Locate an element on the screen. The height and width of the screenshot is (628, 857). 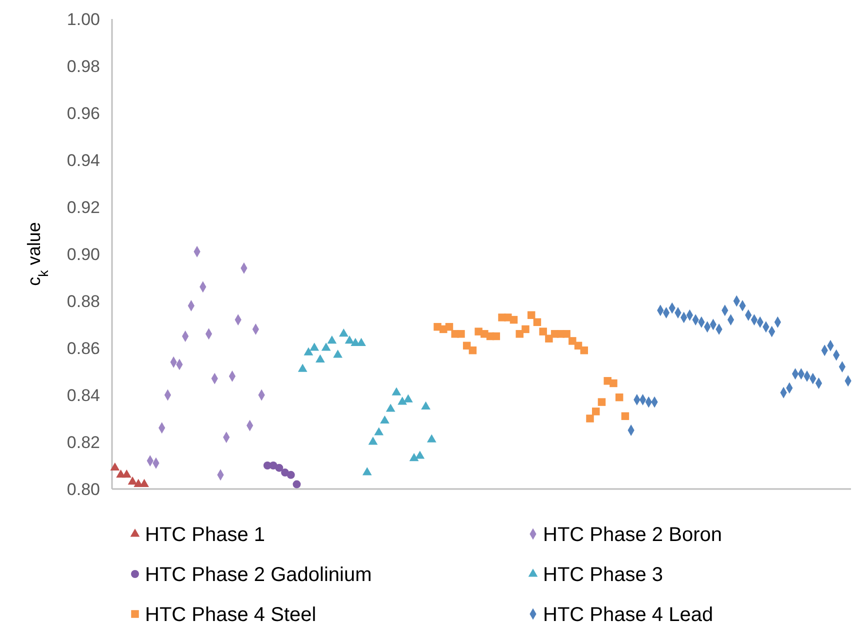
y-tick-label: 0.80 is located at coordinates (83, 489).